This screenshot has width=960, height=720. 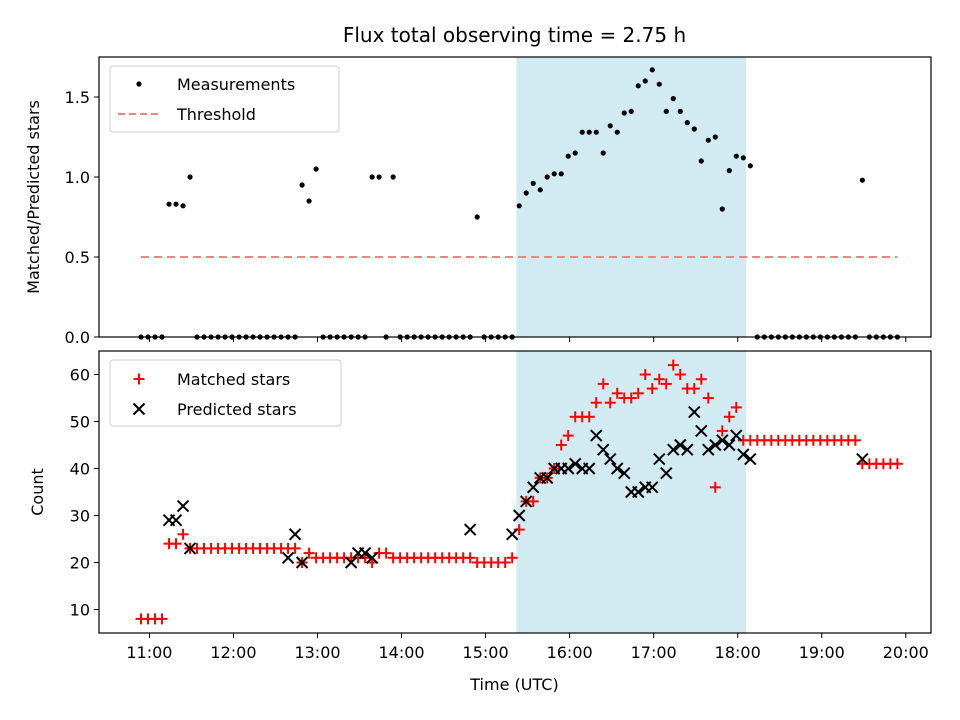 I want to click on top-legend-box, so click(x=224, y=99).